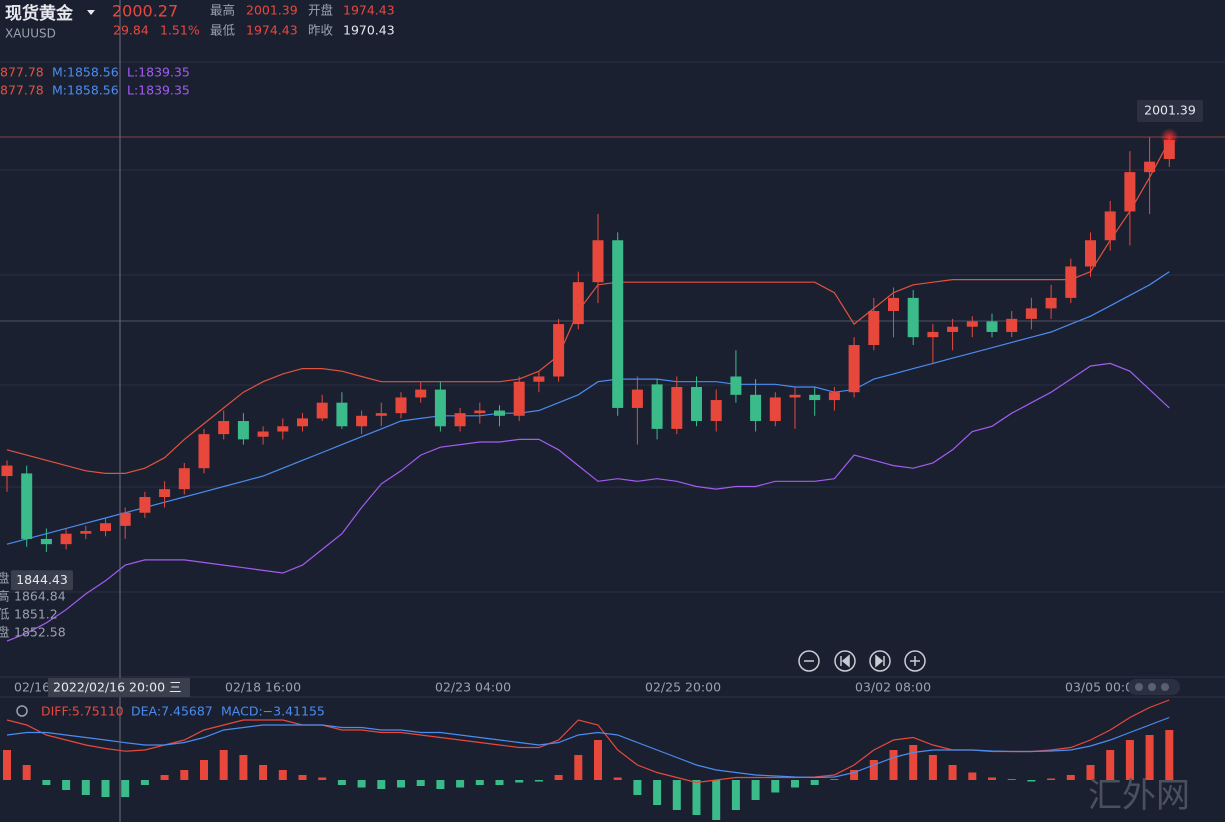 The width and height of the screenshot is (1225, 822). What do you see at coordinates (85, 90) in the screenshot?
I see `boll-mid: M:1858.56` at bounding box center [85, 90].